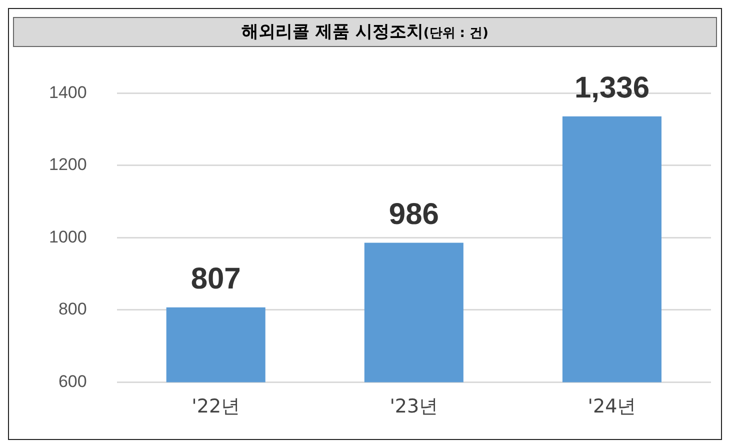  What do you see at coordinates (612, 407) in the screenshot?
I see `x-tick-label: '24년` at bounding box center [612, 407].